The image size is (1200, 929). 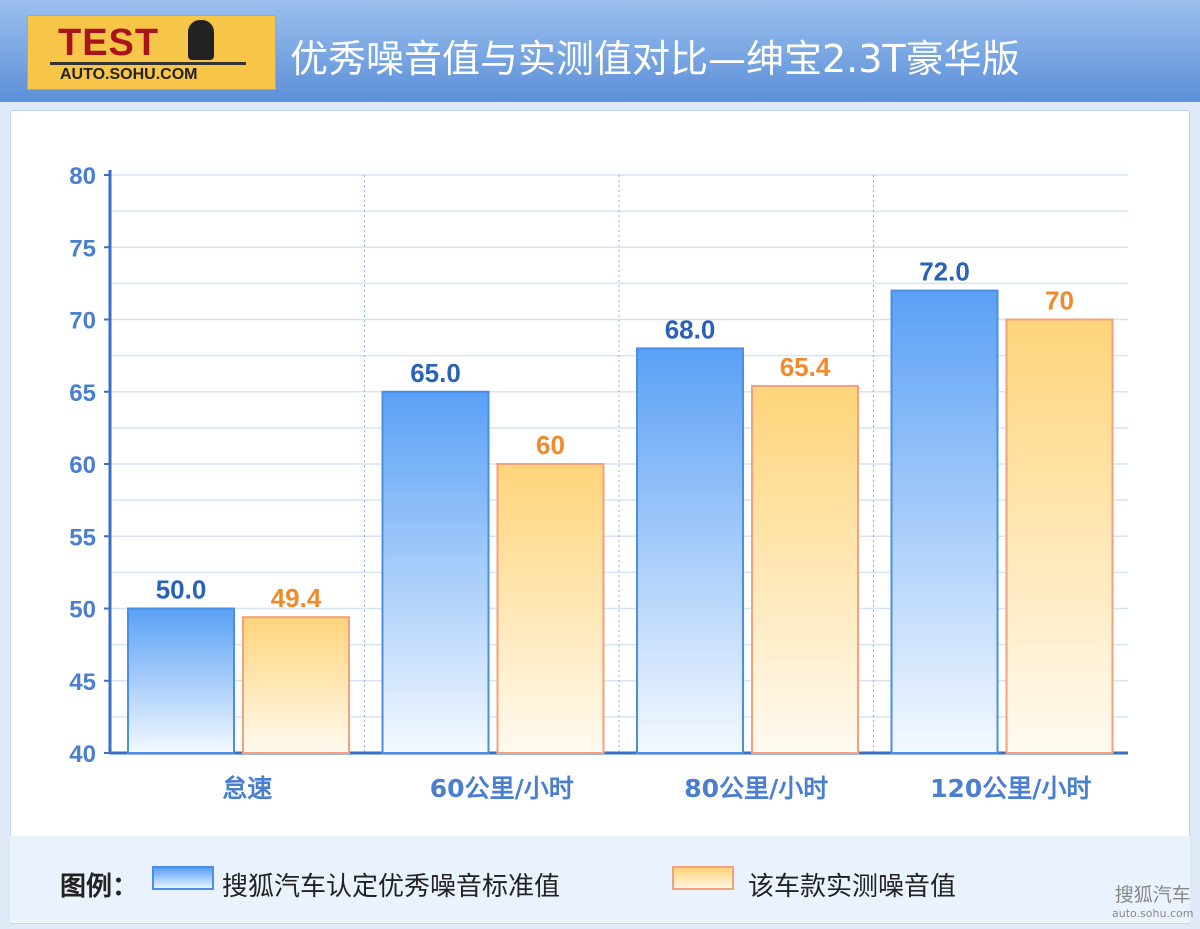 I want to click on header: TEST AUTO.SOHU.COM 优秀噪音值与实测值对比—绅宝2.3T豪华版, so click(x=600, y=51).